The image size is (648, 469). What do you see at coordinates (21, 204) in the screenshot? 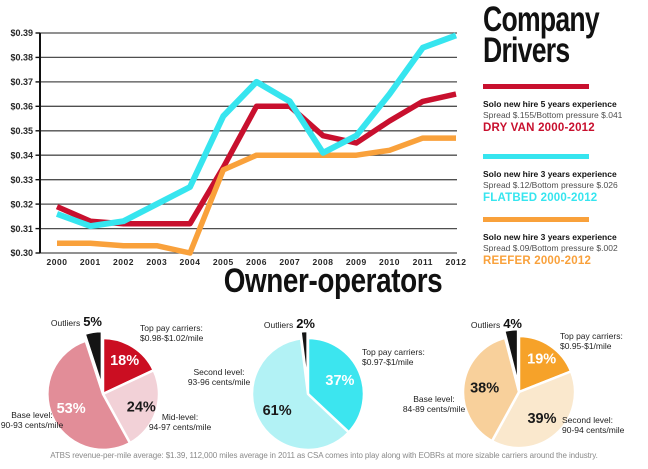
I see `y-tick-label: $0.32` at bounding box center [21, 204].